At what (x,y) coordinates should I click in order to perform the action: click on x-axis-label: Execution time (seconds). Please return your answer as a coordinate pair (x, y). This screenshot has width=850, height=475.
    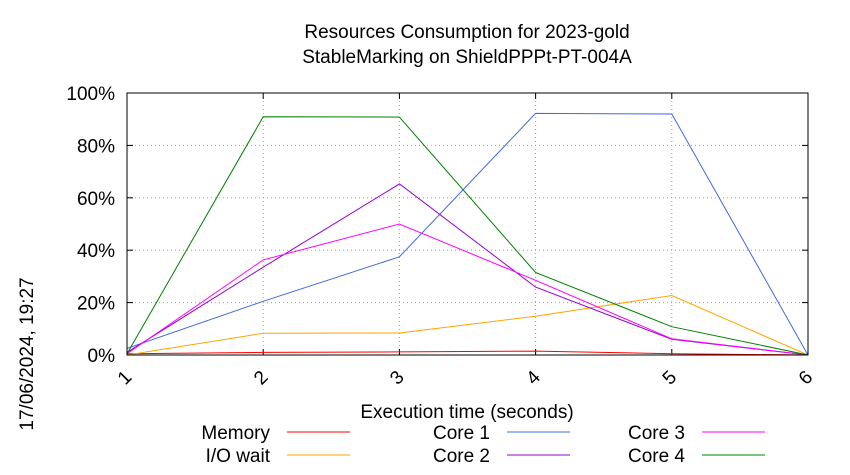
    Looking at the image, I should click on (466, 412).